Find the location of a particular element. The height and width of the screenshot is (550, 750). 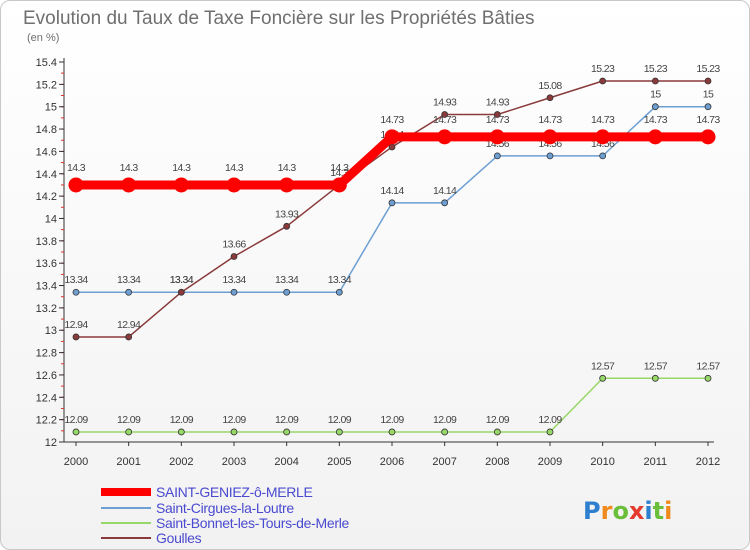

legend-label: Saint-Cirgues-la-Loutre is located at coordinates (225, 508).